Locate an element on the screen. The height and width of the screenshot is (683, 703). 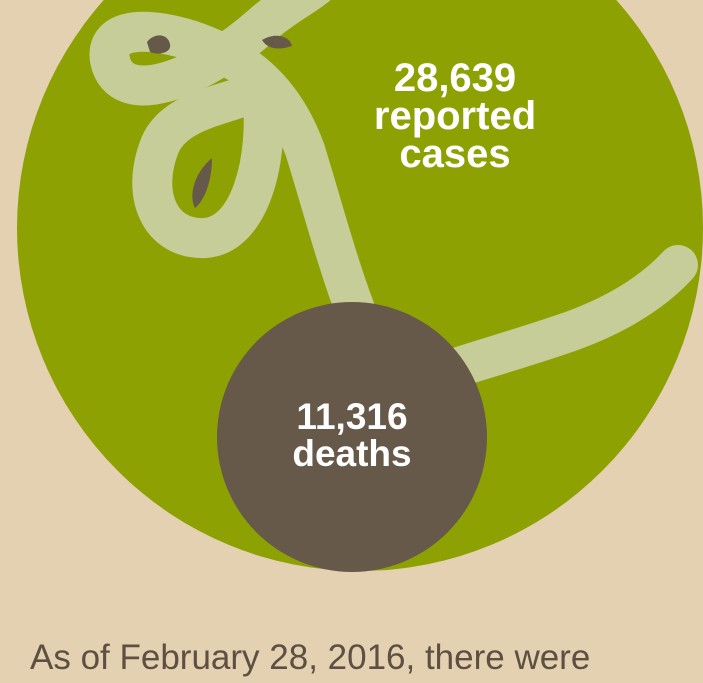
deaths-label: 11,316 deaths is located at coordinates (352, 435).